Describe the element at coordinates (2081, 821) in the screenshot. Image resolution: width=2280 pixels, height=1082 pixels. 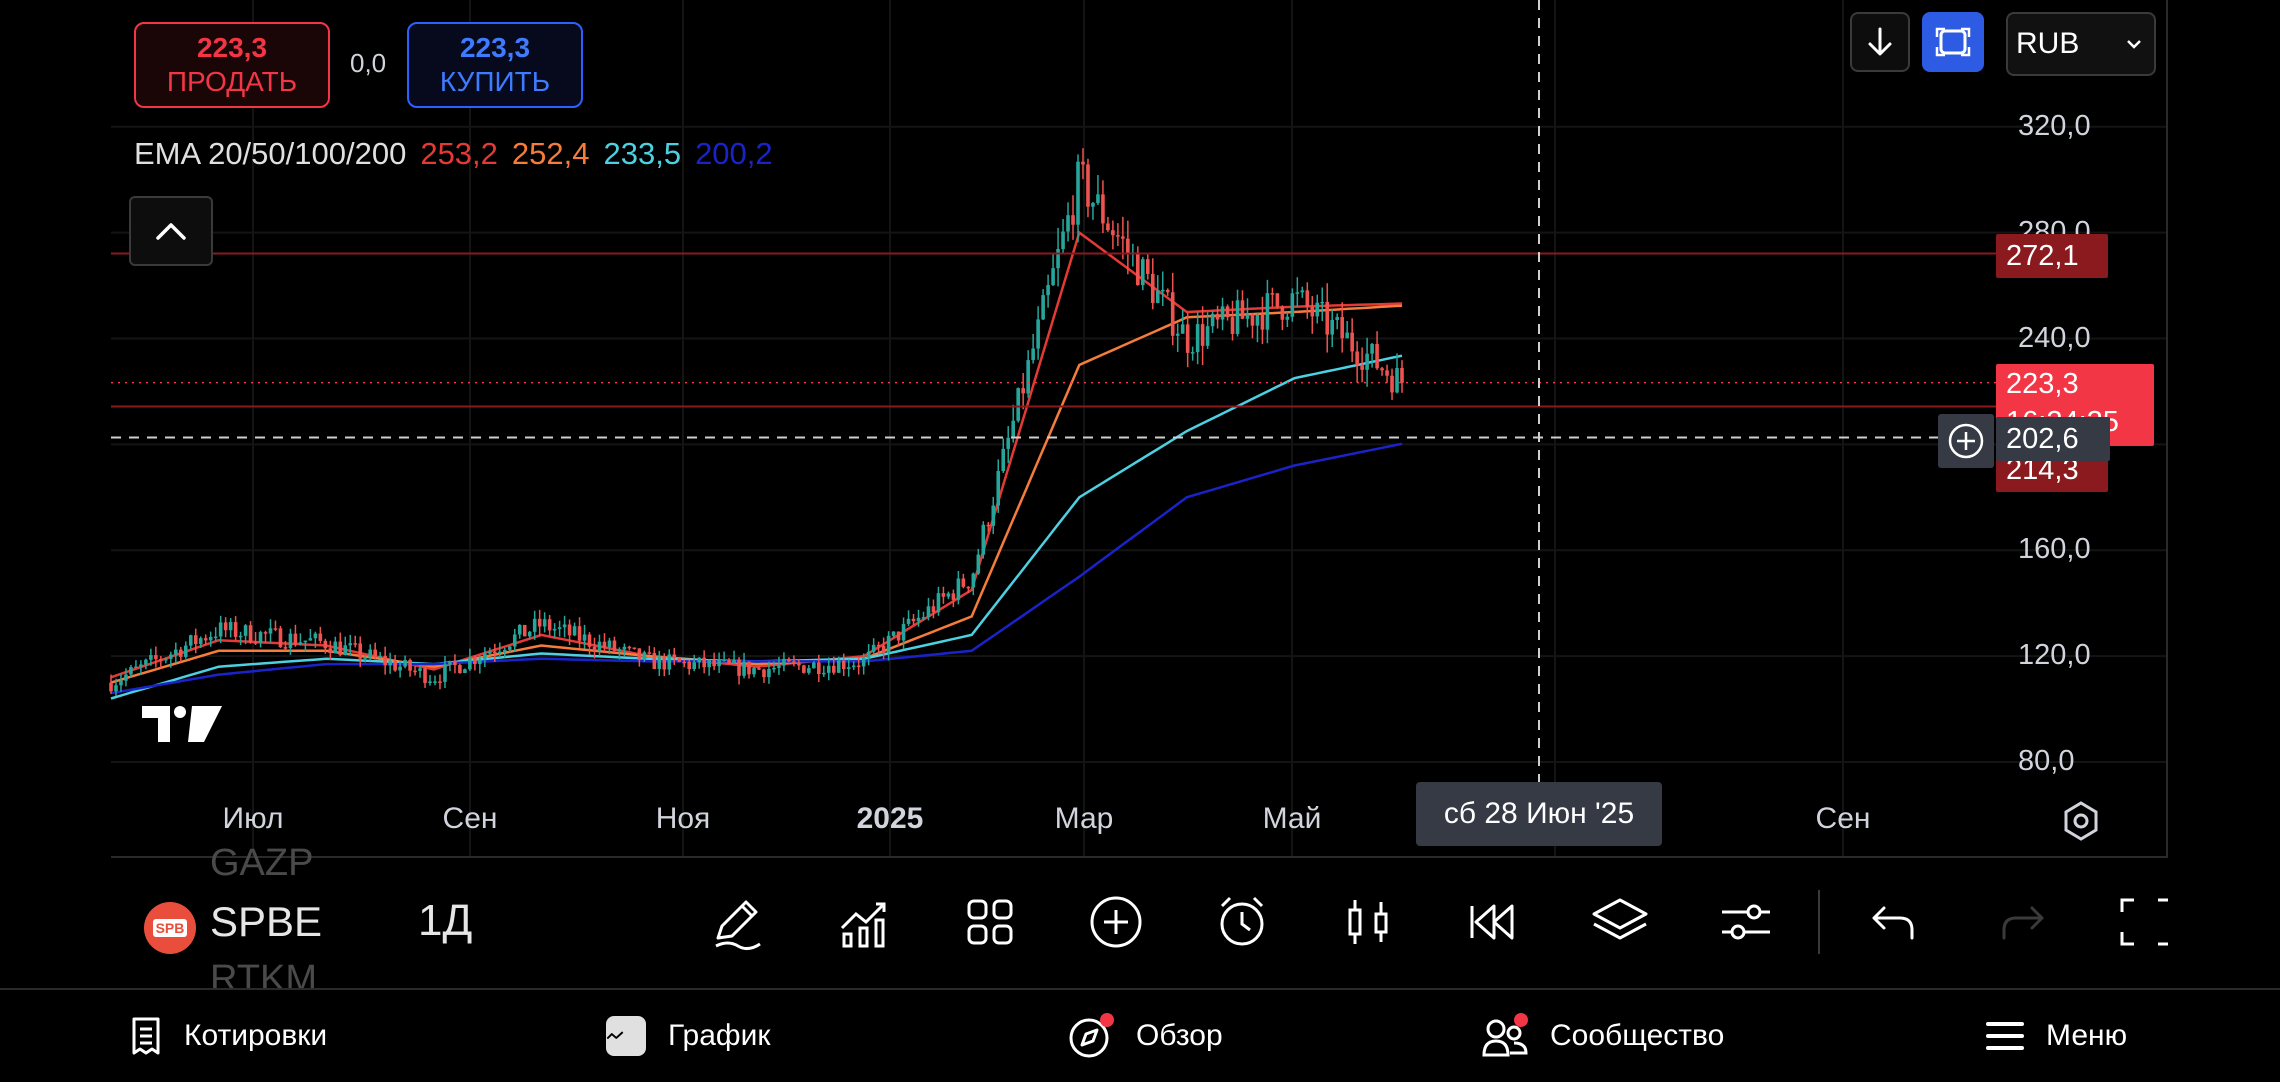
I see `chart-settings-button` at that location.